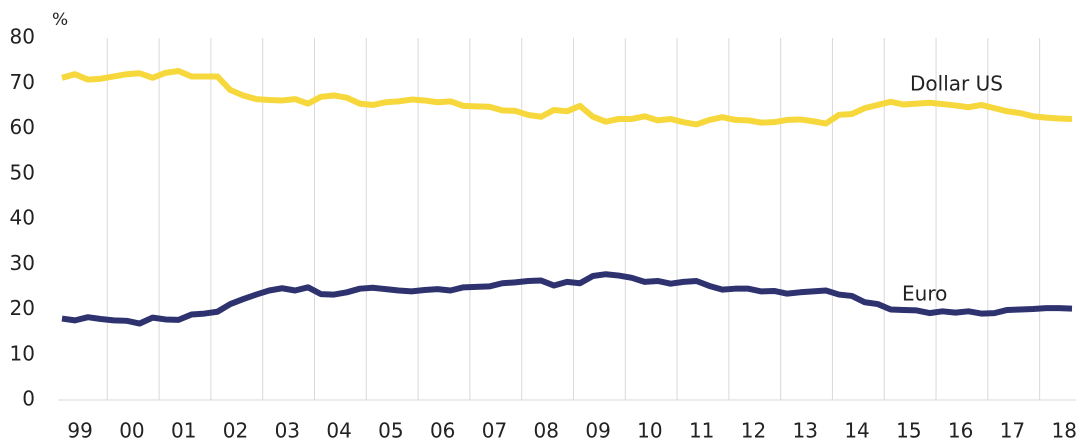 The height and width of the screenshot is (445, 1091). What do you see at coordinates (494, 431) in the screenshot?
I see `x-tick-label: 07` at bounding box center [494, 431].